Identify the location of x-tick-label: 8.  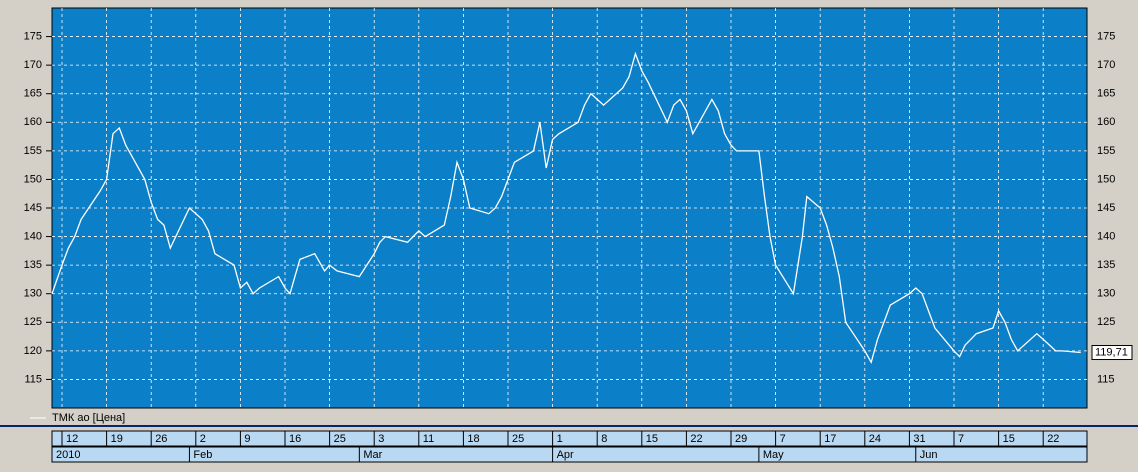
(604, 439).